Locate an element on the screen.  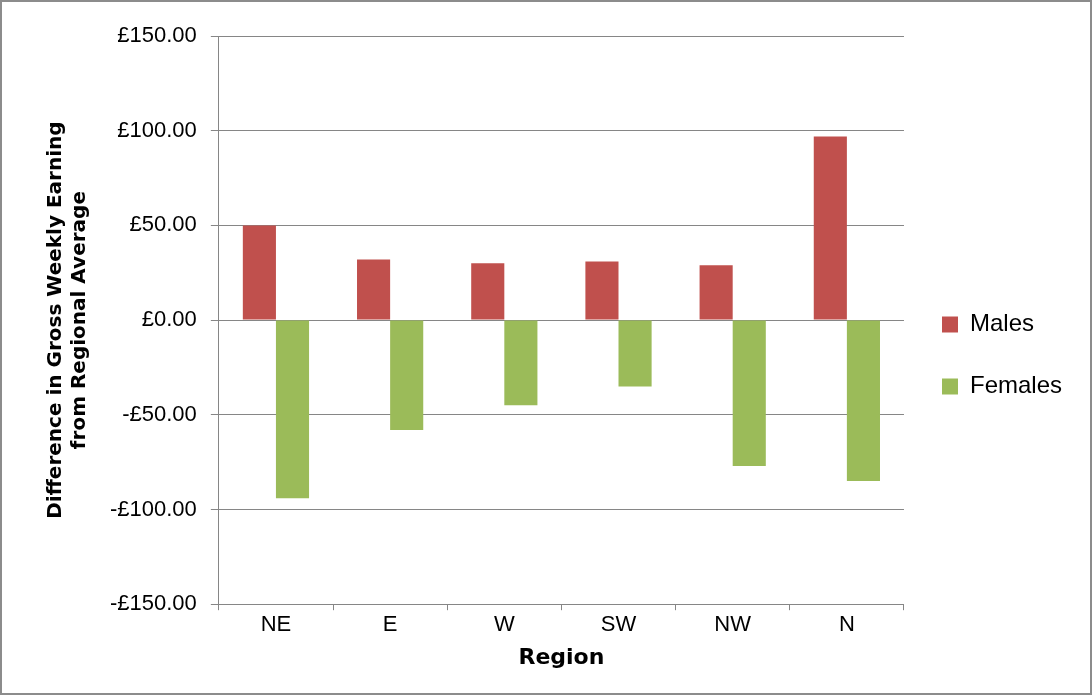
y-tick-label: £100.00 is located at coordinates (157, 129).